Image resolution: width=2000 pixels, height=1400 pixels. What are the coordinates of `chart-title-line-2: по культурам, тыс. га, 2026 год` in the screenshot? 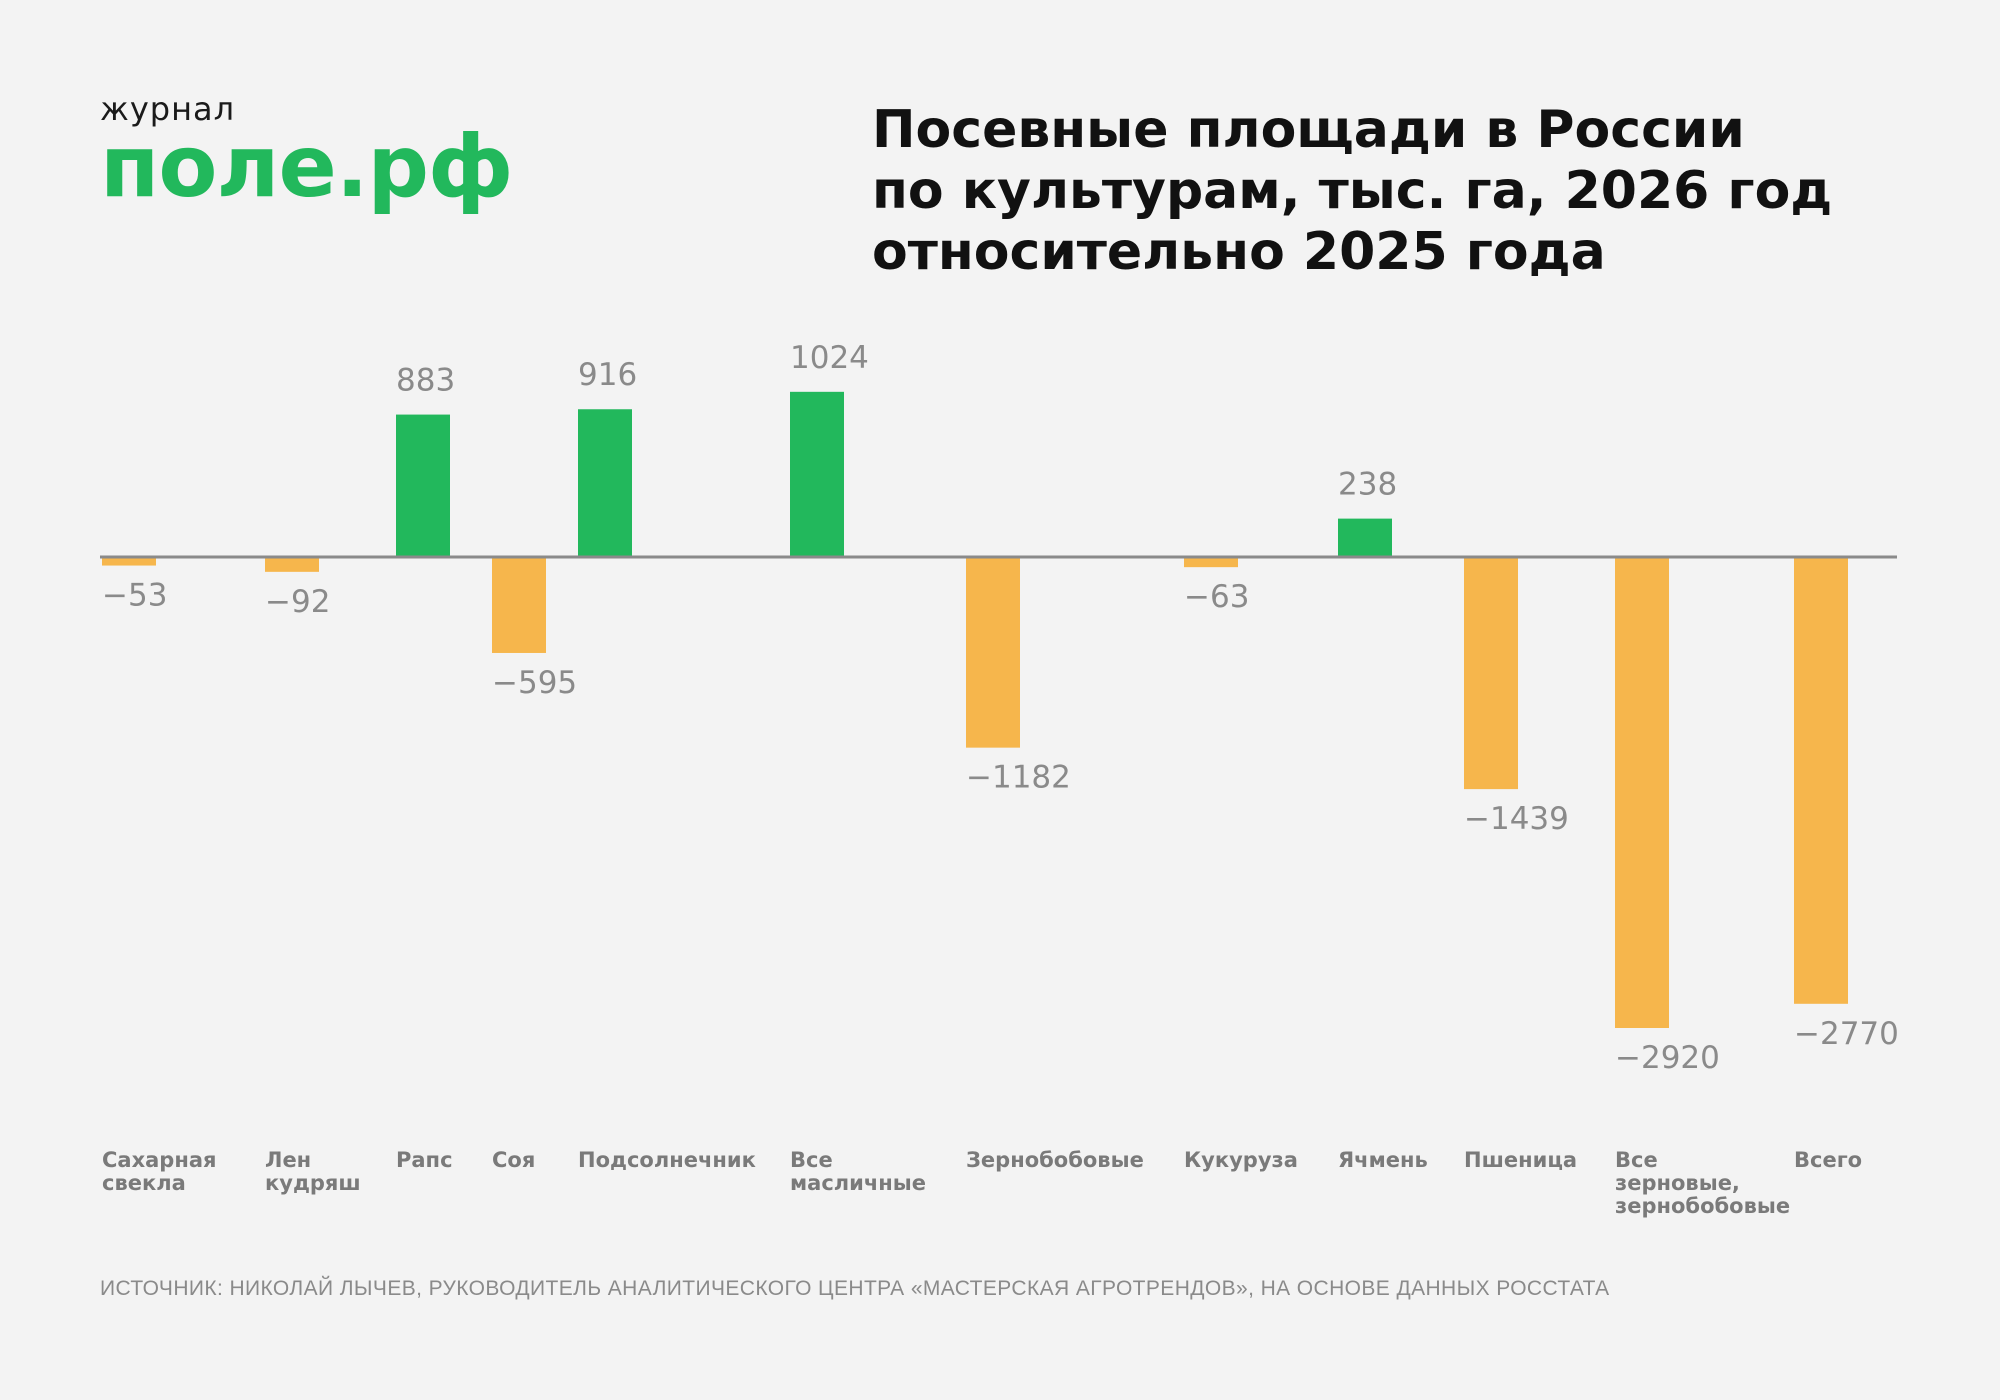 It's located at (1352, 191).